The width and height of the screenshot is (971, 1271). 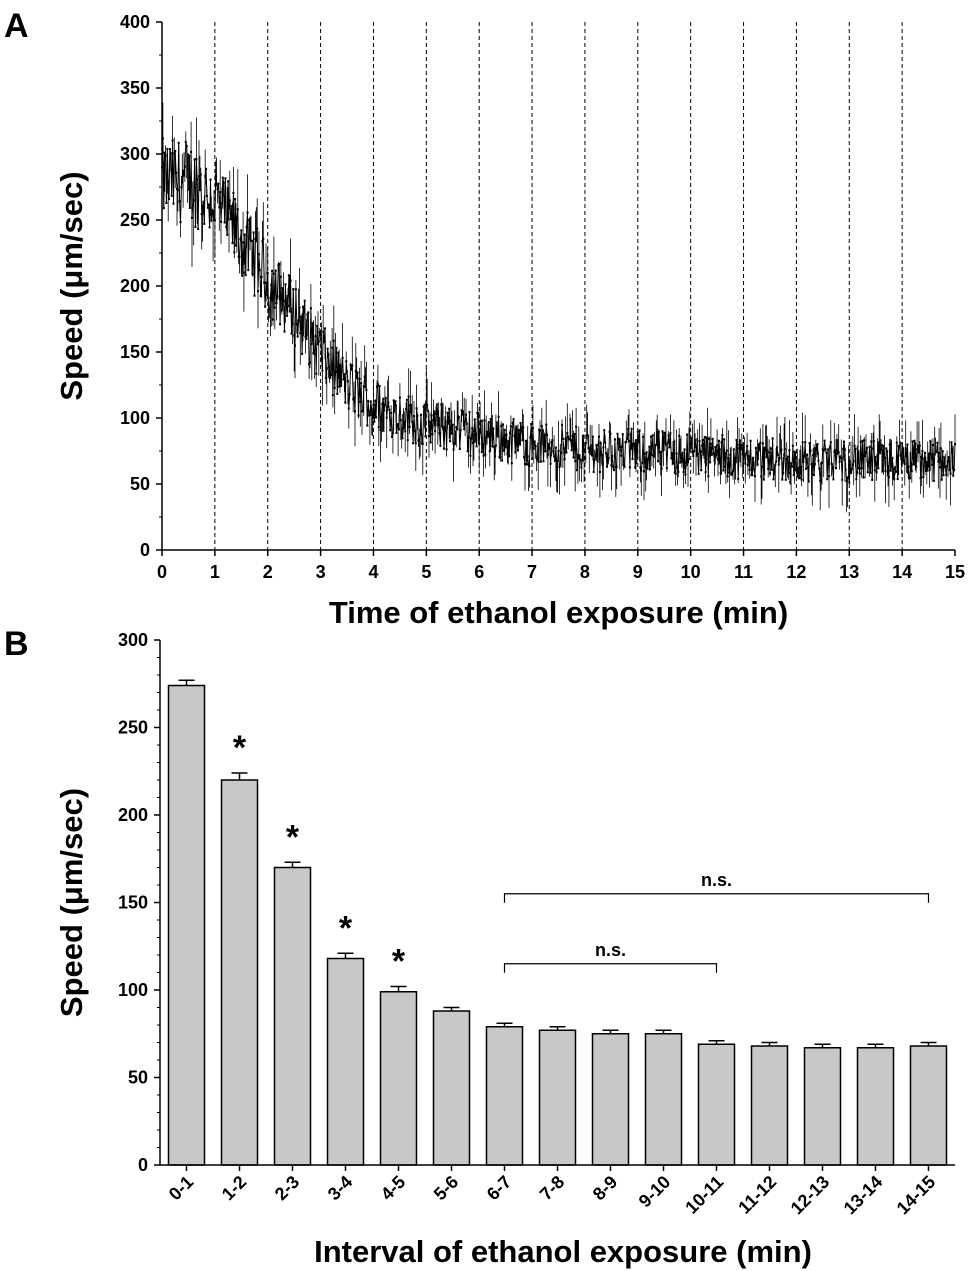 I want to click on panel-b-x-tick-label: 5-6, so click(x=446, y=1188).